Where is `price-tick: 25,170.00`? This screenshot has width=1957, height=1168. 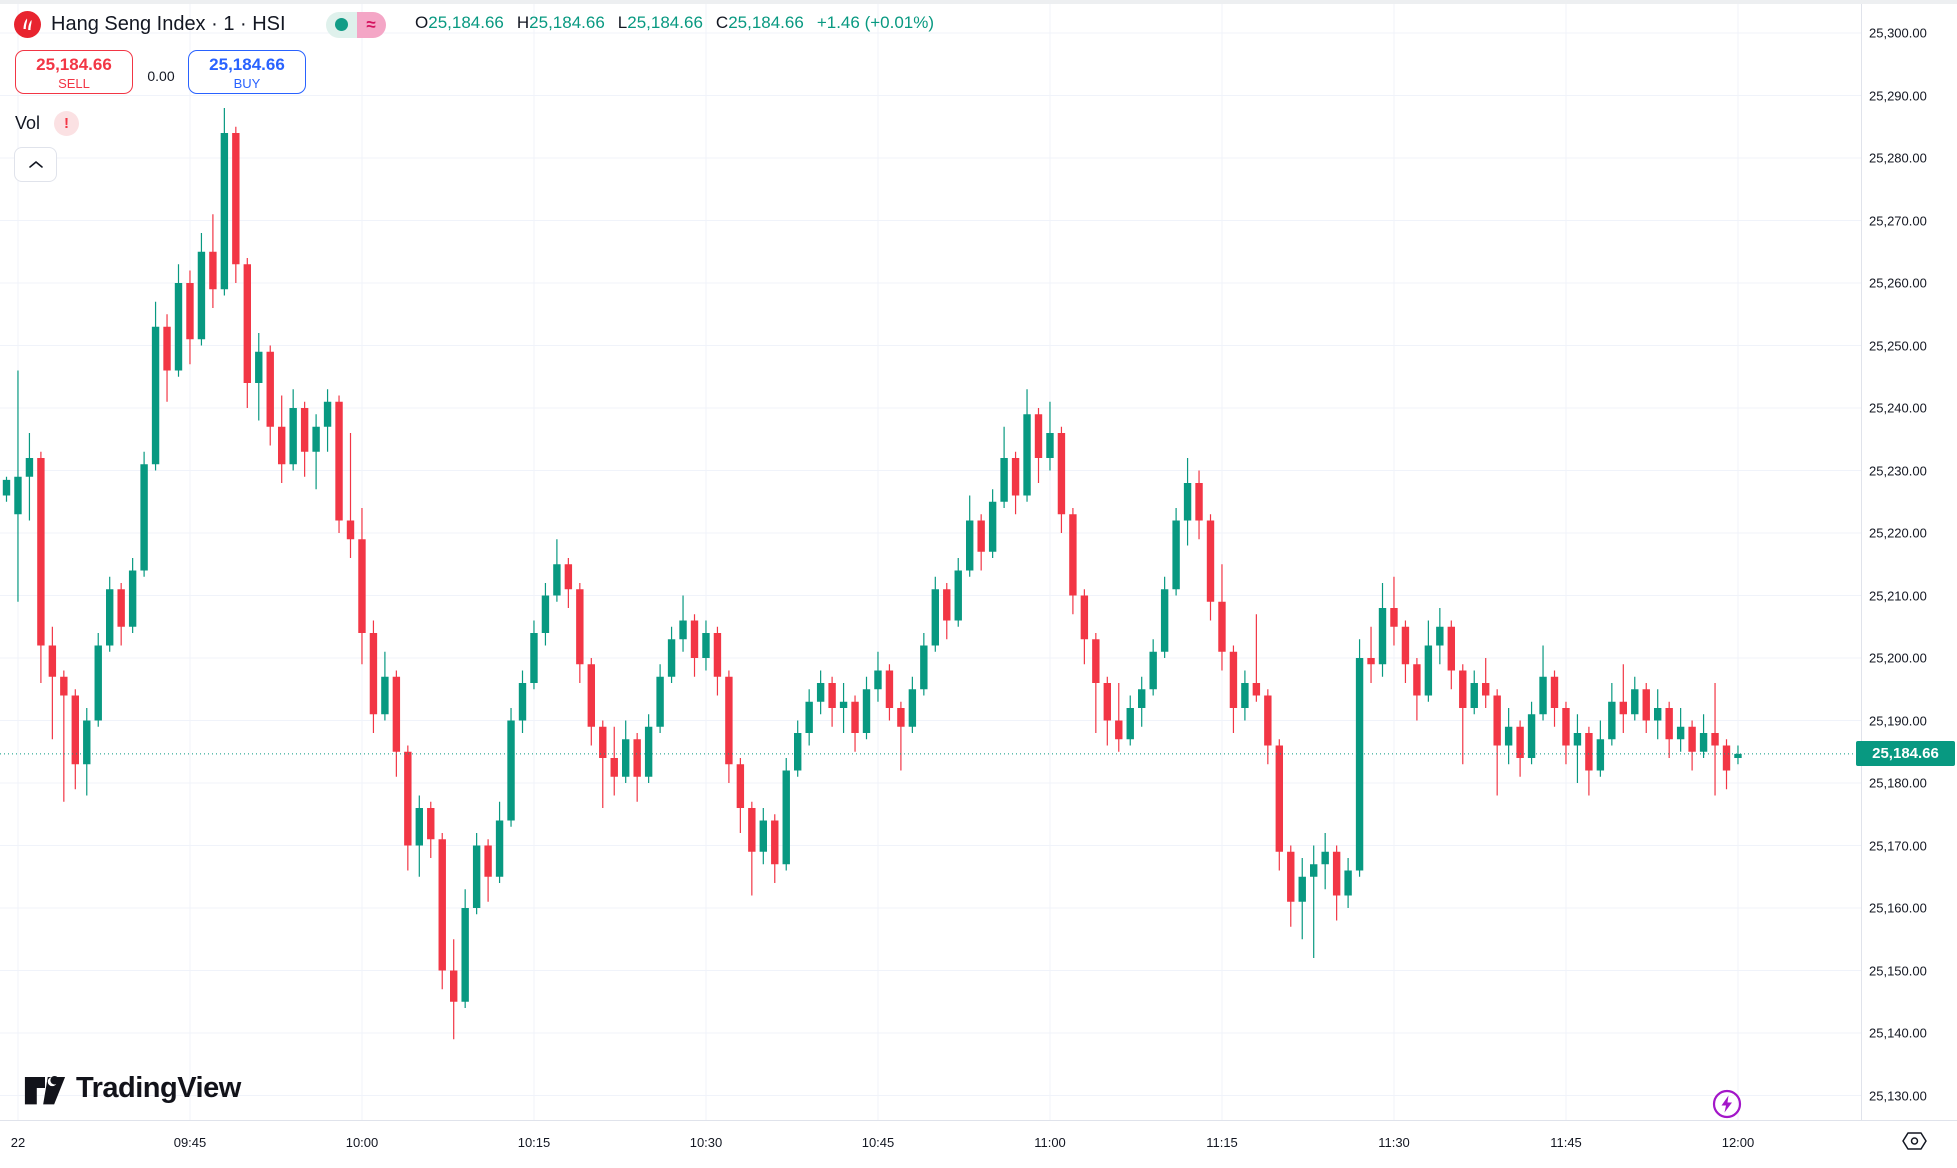 price-tick: 25,170.00 is located at coordinates (1898, 845).